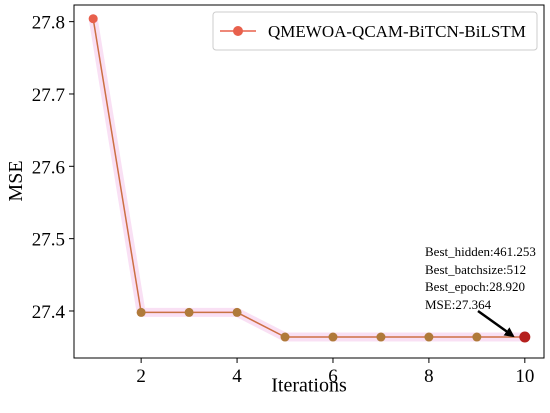 This screenshot has height=413, width=550. I want to click on legend-box, so click(375, 31).